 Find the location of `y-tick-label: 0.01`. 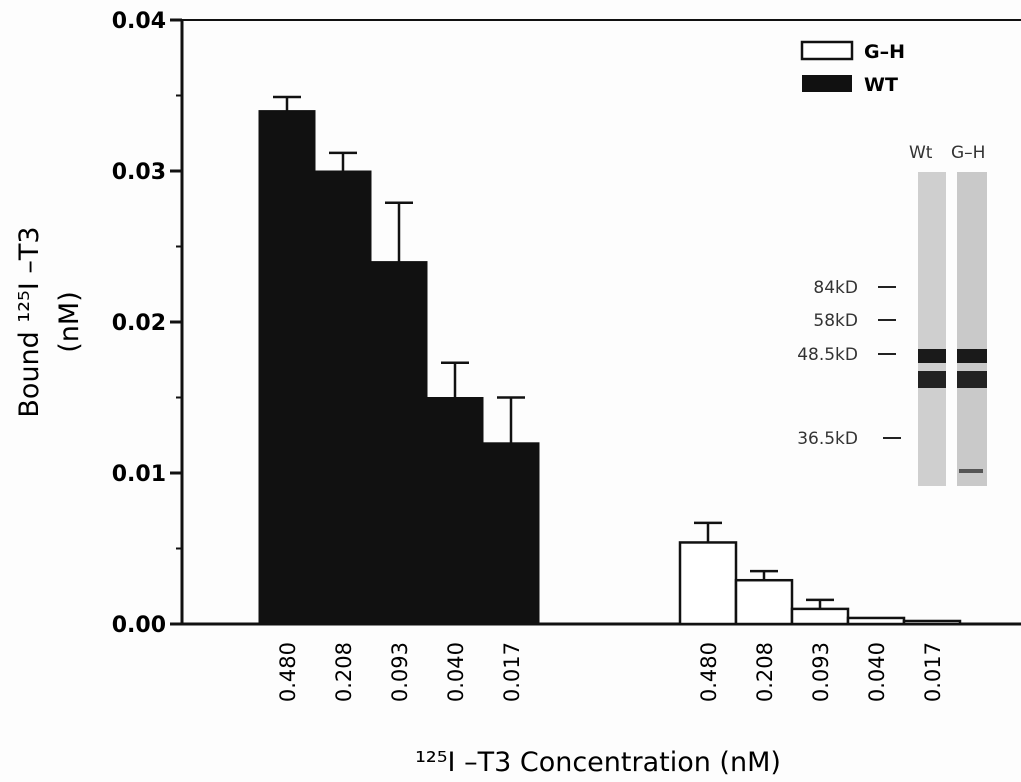

y-tick-label: 0.01 is located at coordinates (139, 474).